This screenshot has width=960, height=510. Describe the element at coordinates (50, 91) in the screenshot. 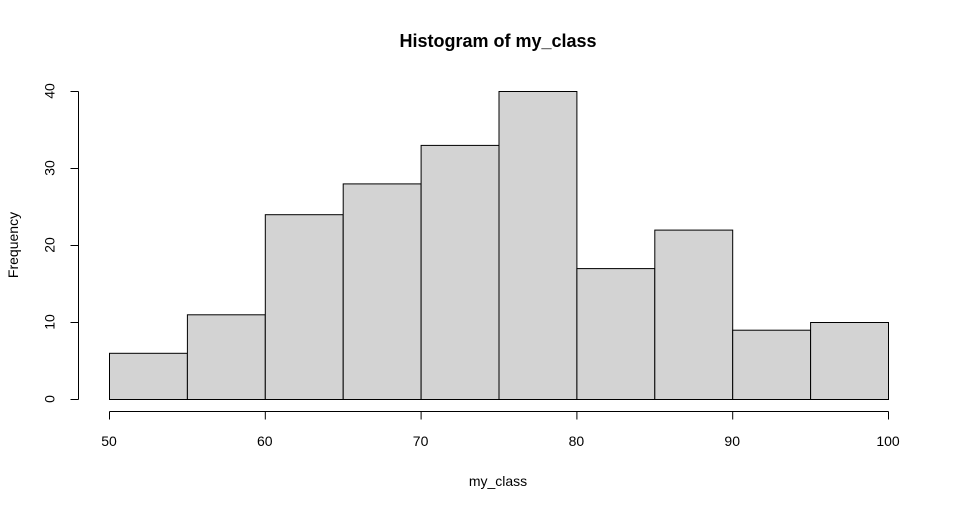

I see `y-tick-label-4: 40` at that location.